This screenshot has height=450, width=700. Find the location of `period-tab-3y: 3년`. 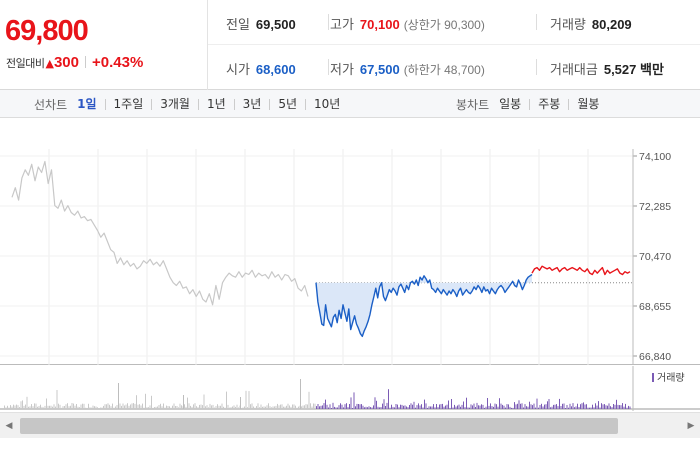

period-tab-3y: 3년 is located at coordinates (251, 104).